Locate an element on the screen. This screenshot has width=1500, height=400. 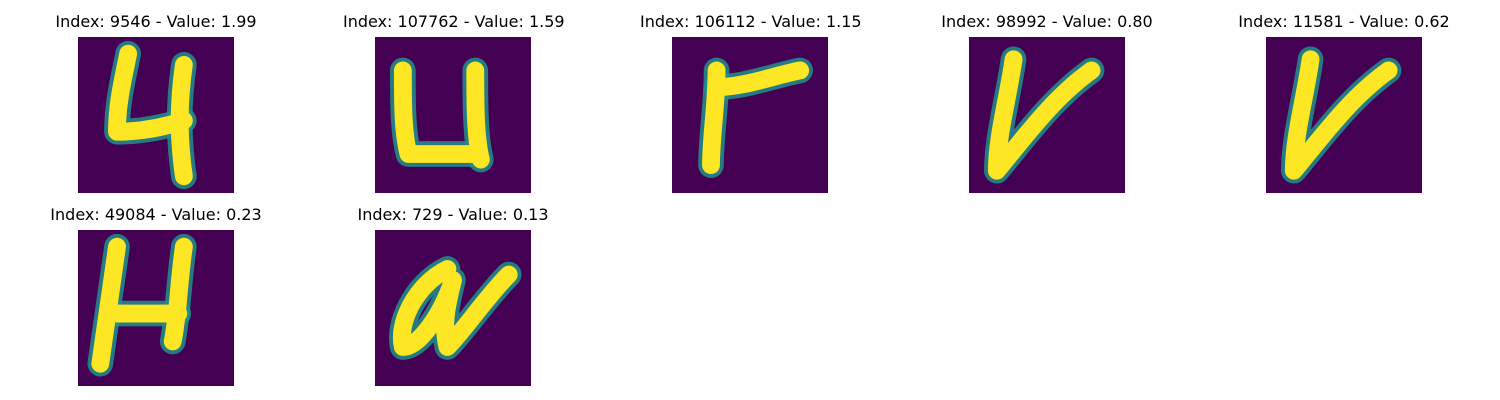
panel-6: Index: 49084 - Value: 0.23 is located at coordinates (156, 296).